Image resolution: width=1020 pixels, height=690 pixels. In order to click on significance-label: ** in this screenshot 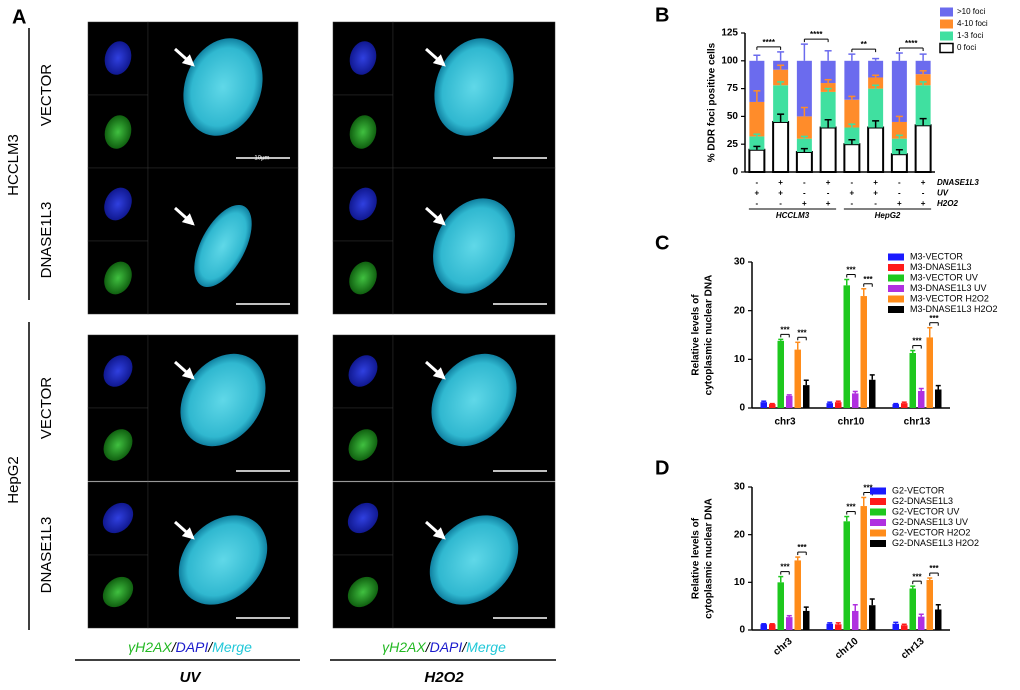, I will do `click(864, 44)`.